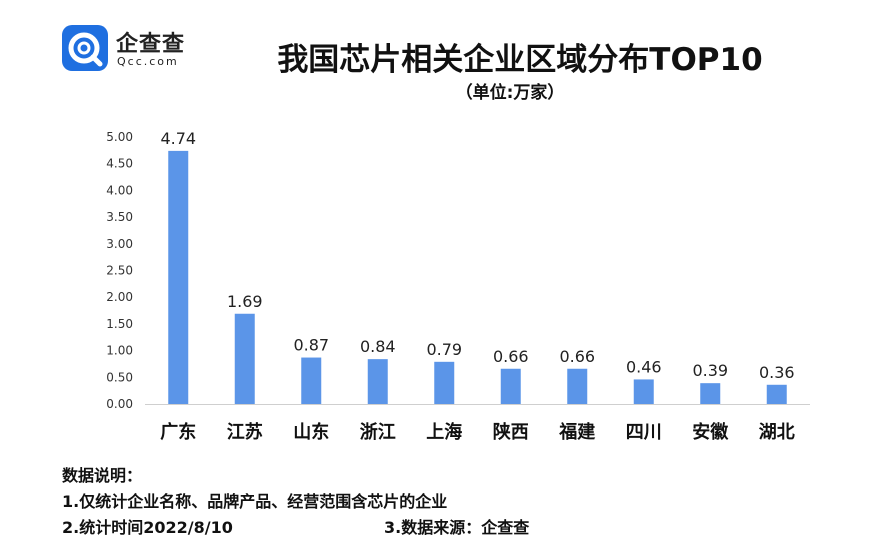  Describe the element at coordinates (444, 432) in the screenshot. I see `x-tick-label: 上海` at that location.